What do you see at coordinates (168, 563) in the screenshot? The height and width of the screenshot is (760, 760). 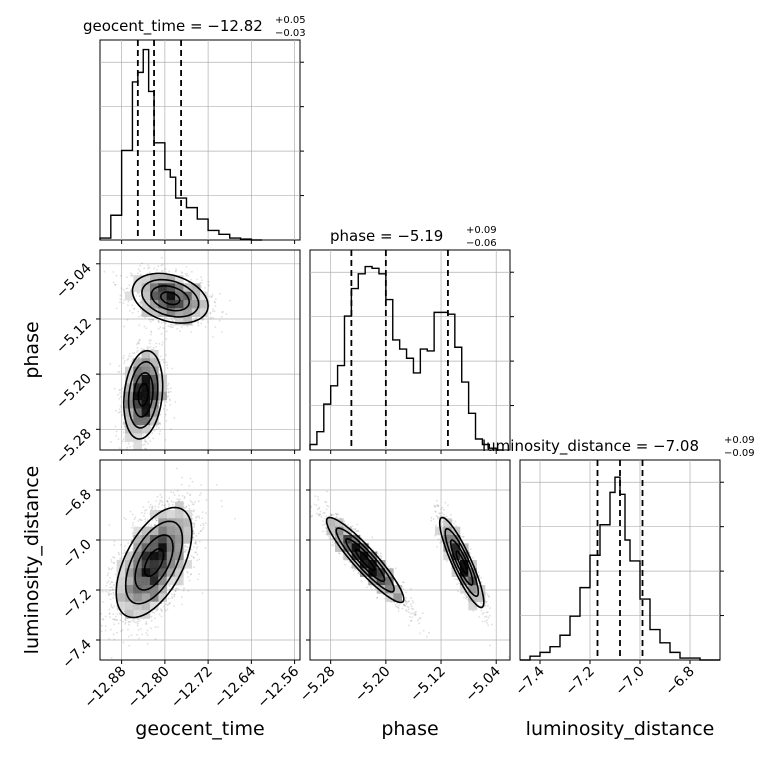 I see `panel-content` at bounding box center [168, 563].